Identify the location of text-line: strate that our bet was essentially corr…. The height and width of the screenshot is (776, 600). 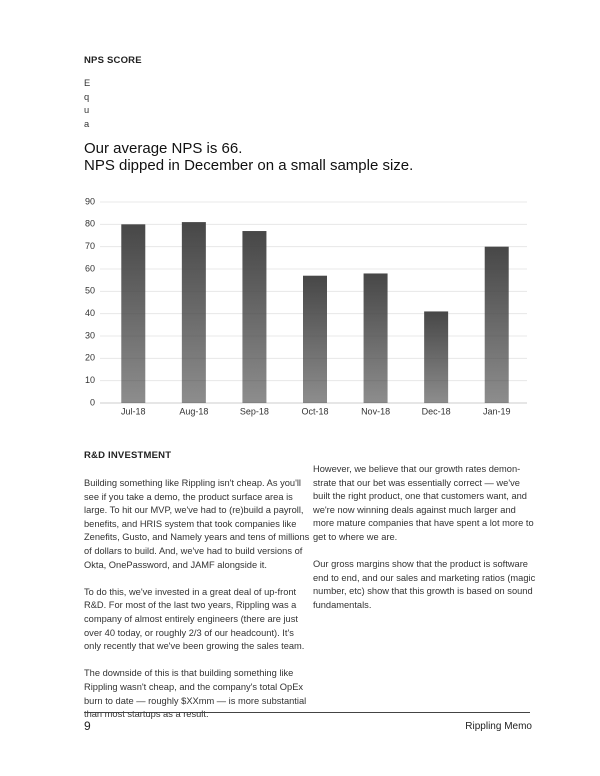
(416, 482).